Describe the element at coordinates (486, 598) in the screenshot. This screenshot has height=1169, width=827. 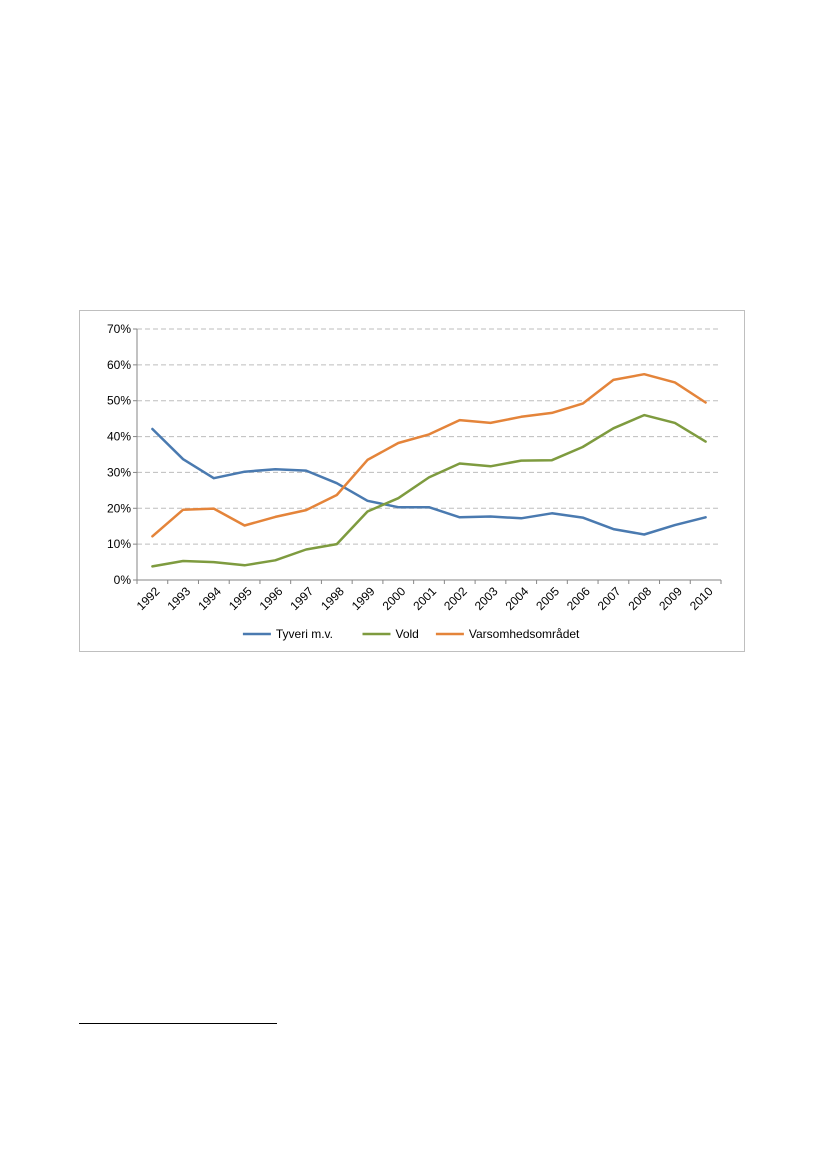
I see `x-tick-label: 2003` at that location.